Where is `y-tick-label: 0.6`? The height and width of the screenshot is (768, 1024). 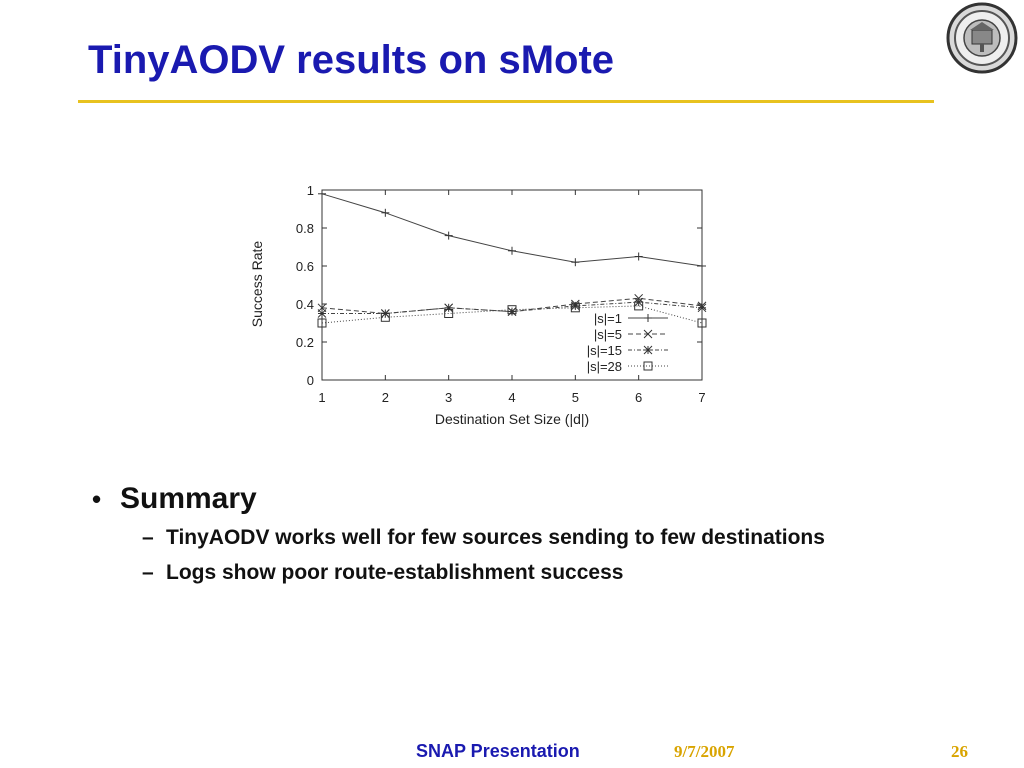 y-tick-label: 0.6 is located at coordinates (305, 266).